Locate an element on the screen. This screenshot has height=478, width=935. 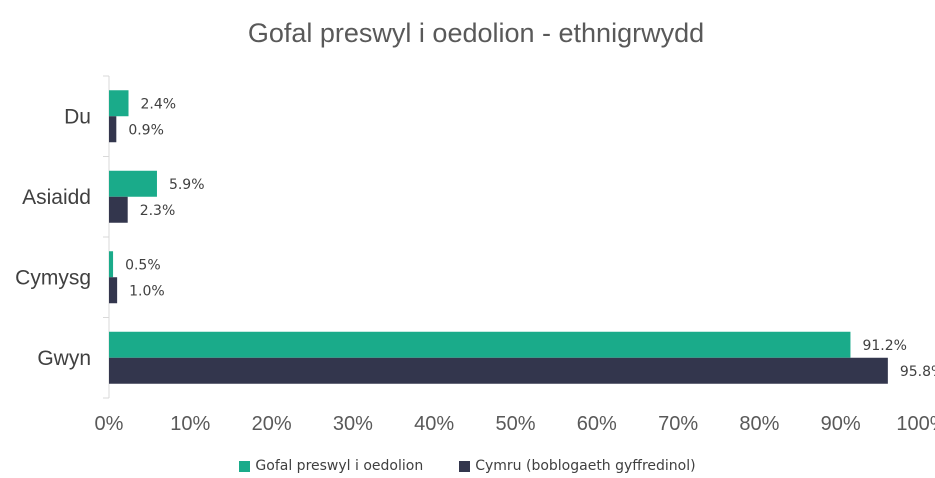
x-tick-label: 70% is located at coordinates (678, 424).